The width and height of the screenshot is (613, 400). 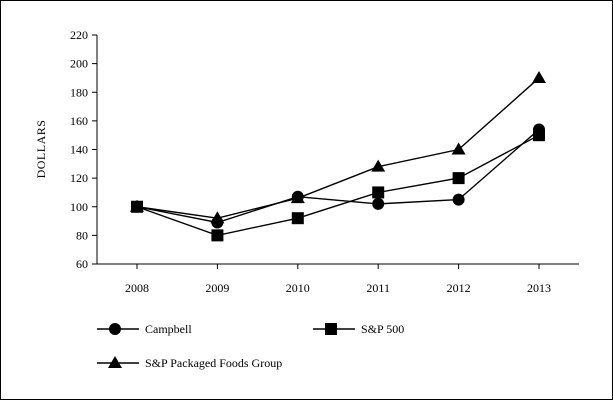 What do you see at coordinates (539, 288) in the screenshot?
I see `x-tick-label: 2013` at bounding box center [539, 288].